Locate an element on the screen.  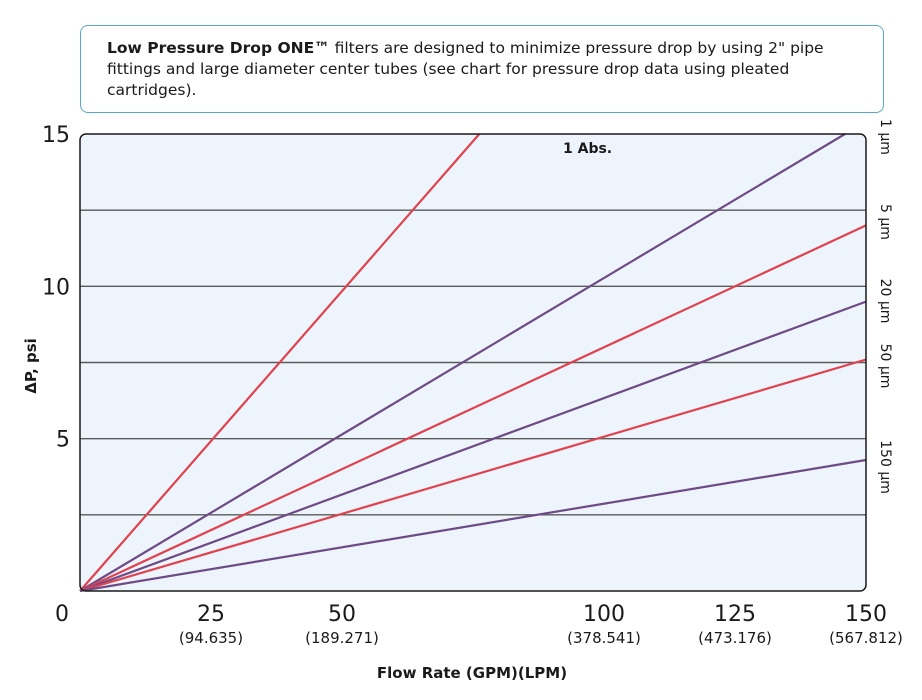
x-tick-label-125: 125 is located at coordinates (735, 614).